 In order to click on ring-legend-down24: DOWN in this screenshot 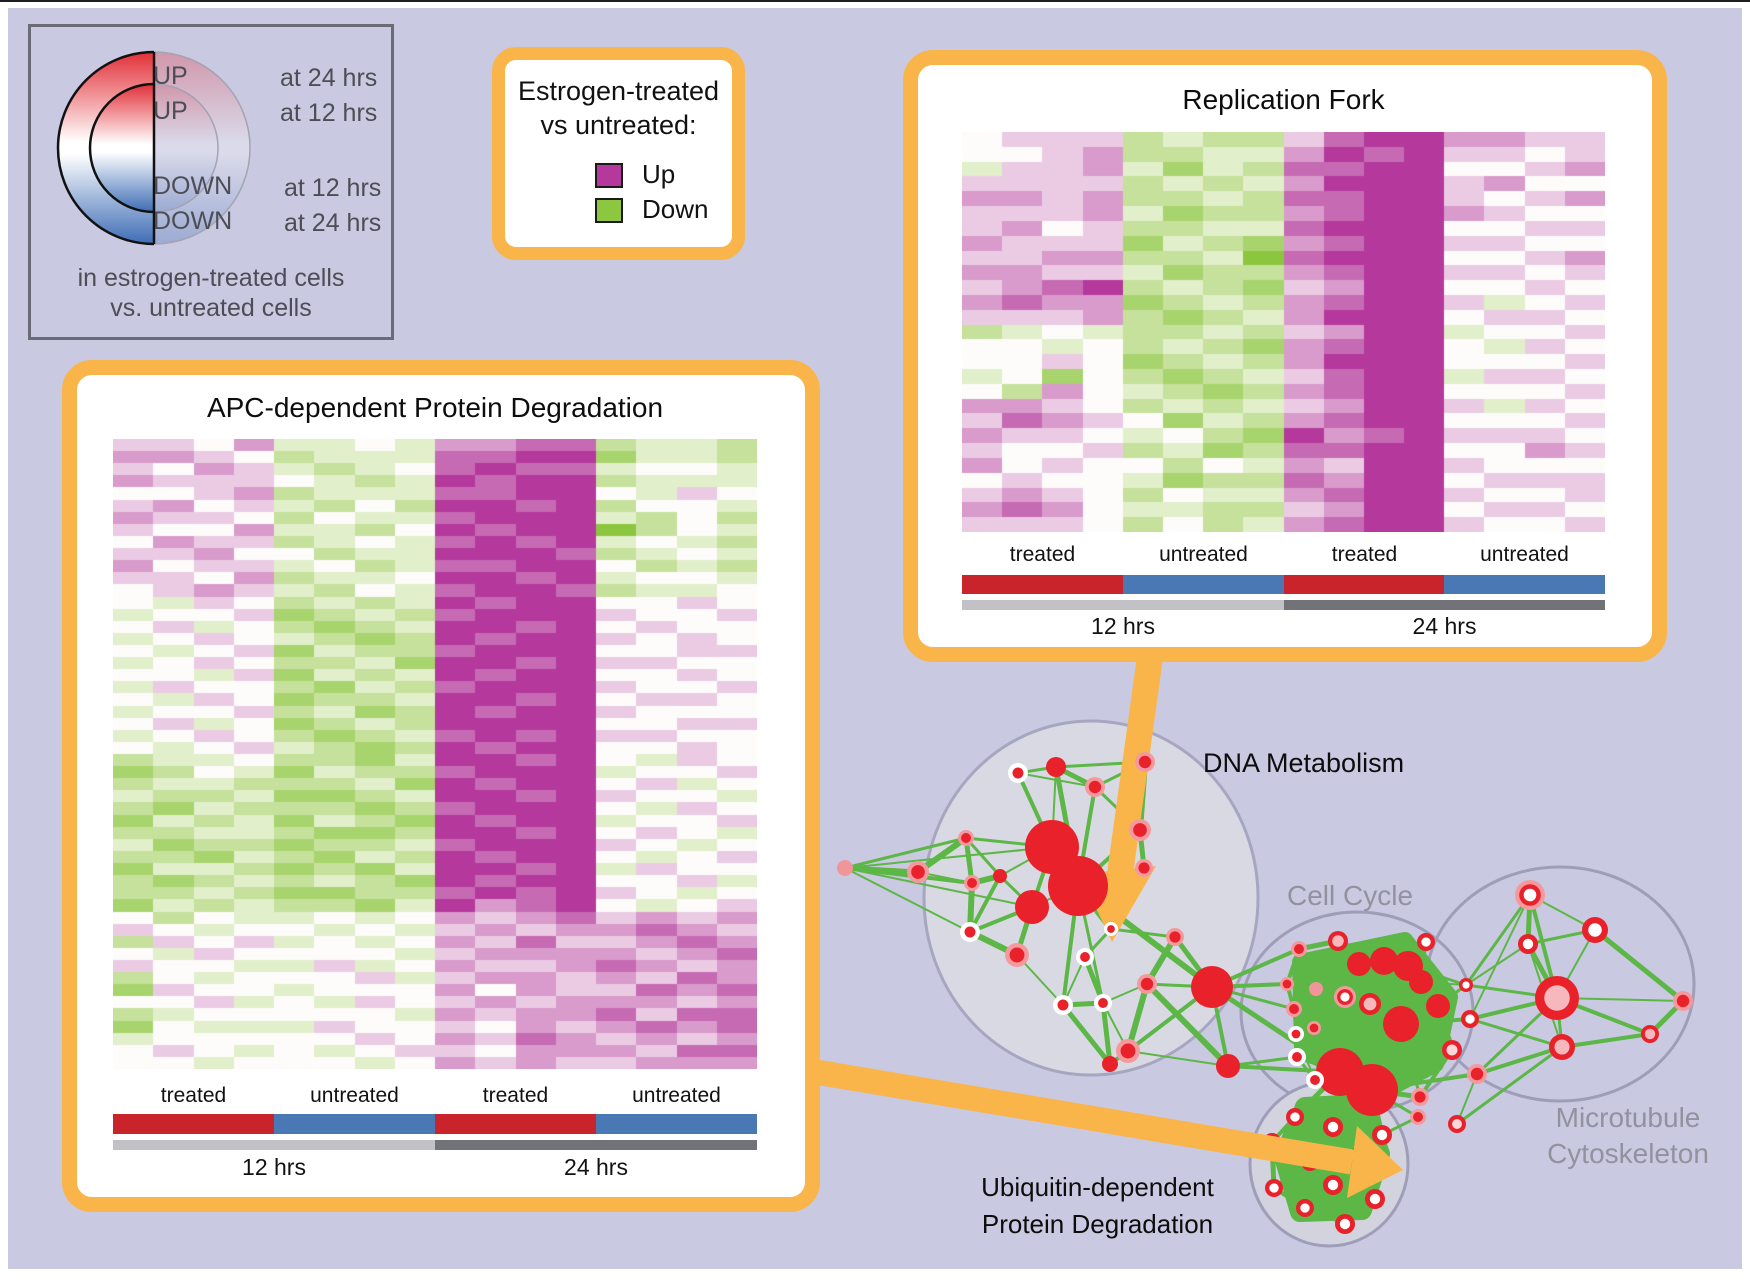, I will do `click(193, 221)`.